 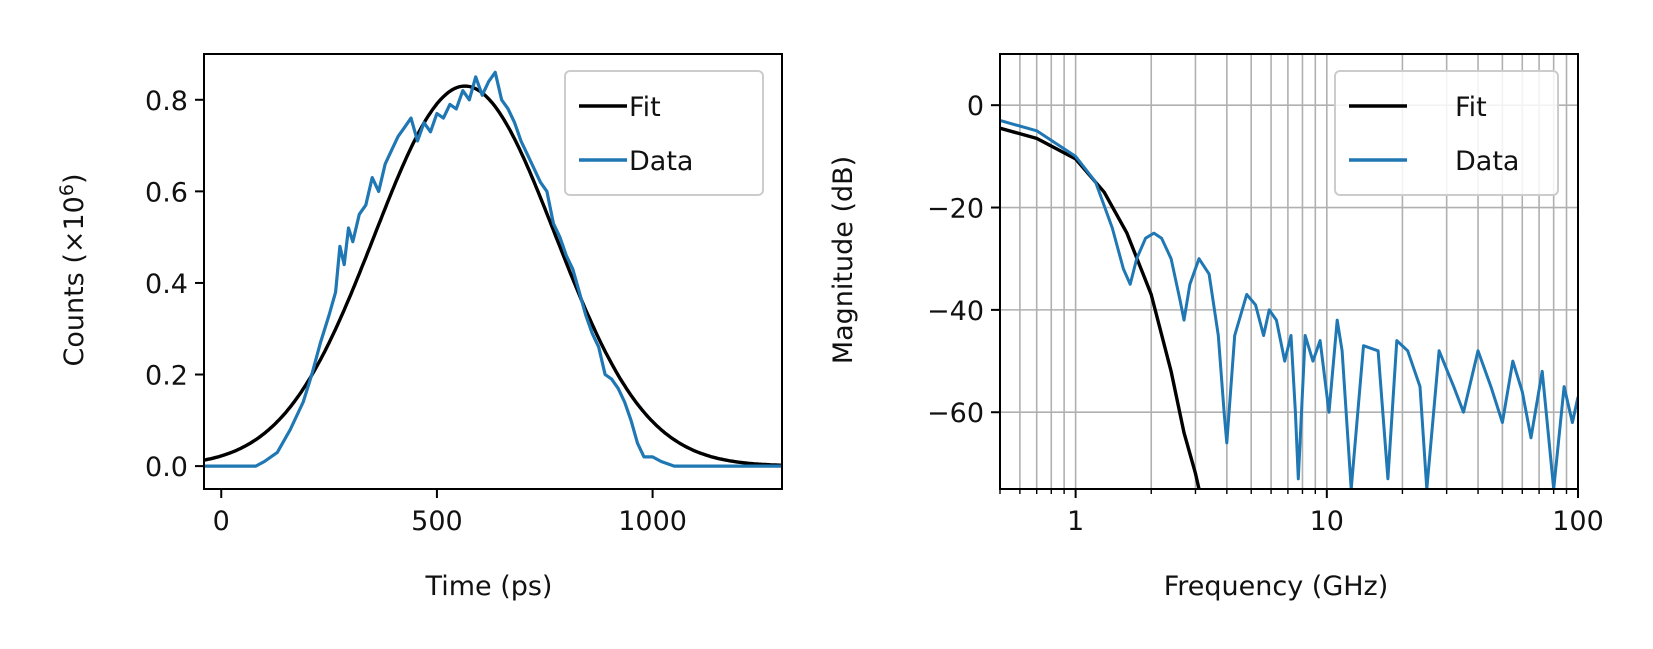 What do you see at coordinates (1327, 521) in the screenshot?
I see `x-tick-label: 10` at bounding box center [1327, 521].